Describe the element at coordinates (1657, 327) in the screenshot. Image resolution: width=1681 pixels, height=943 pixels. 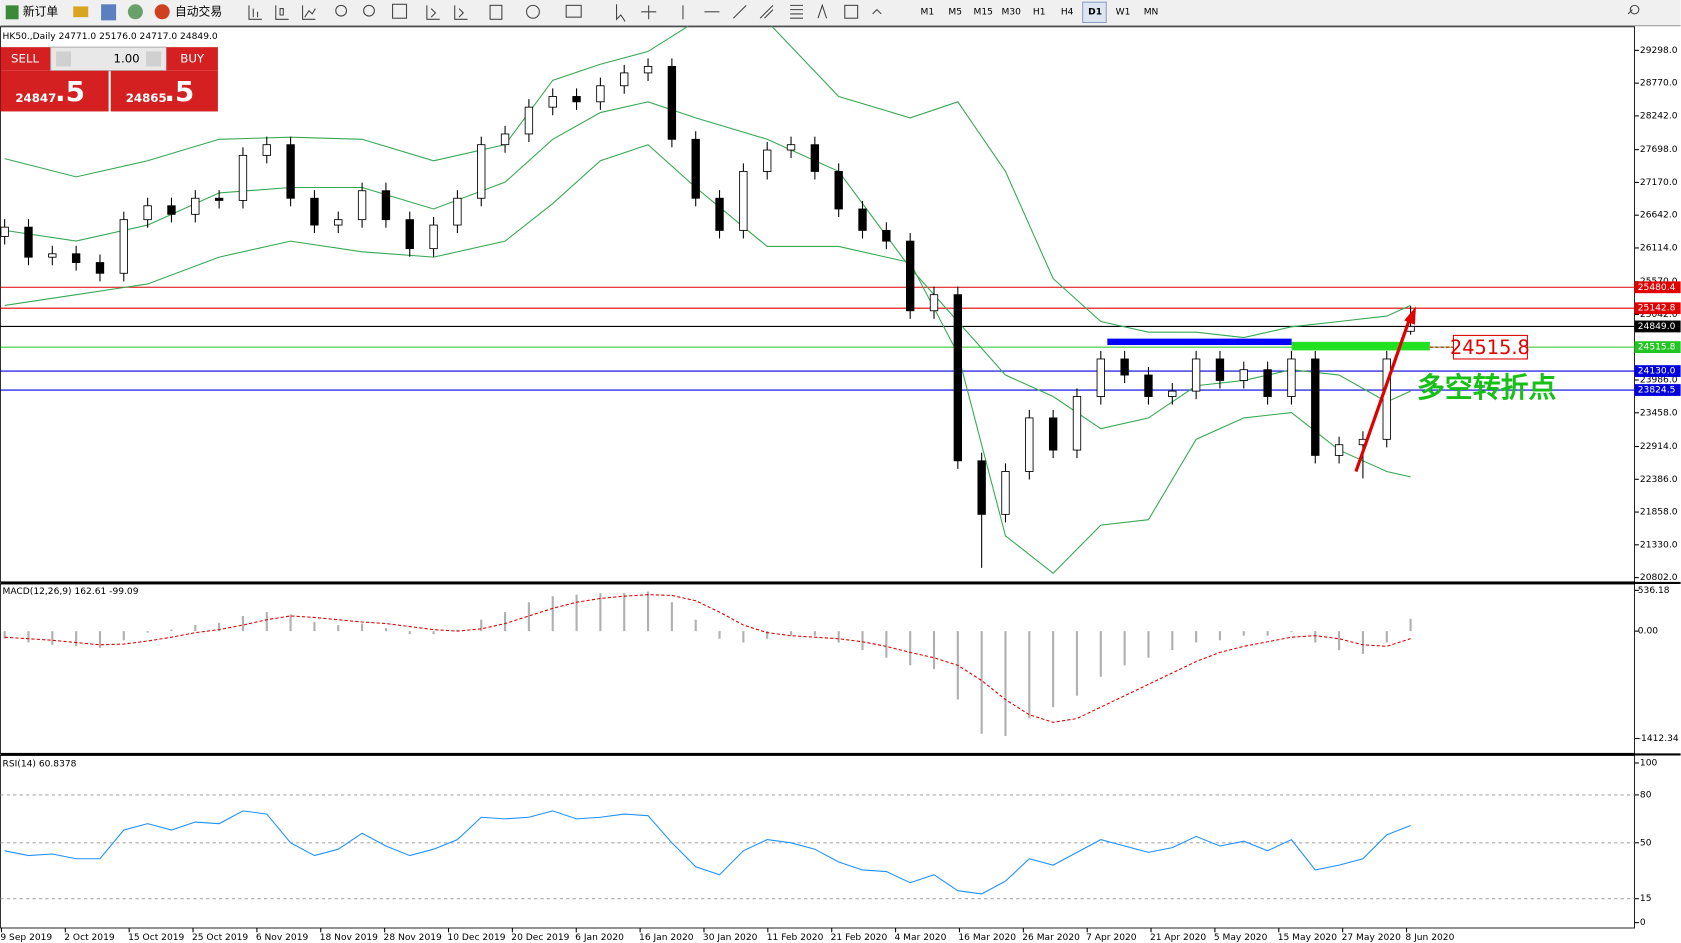
I see `price-level-label: 24849.0` at that location.